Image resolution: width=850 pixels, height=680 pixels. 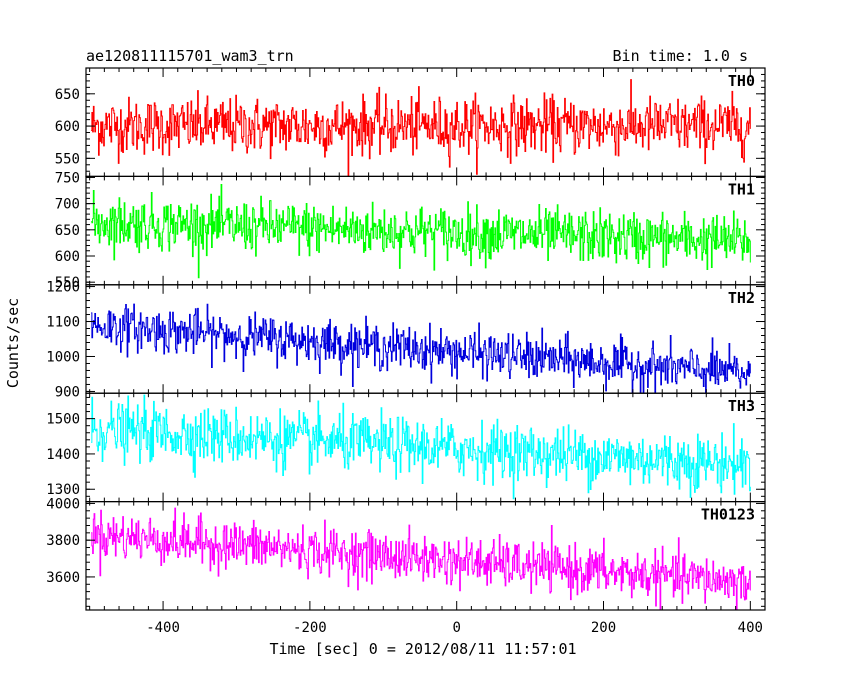 I want to click on chart-title: ae120811115701_wam3_trn, so click(x=190, y=56).